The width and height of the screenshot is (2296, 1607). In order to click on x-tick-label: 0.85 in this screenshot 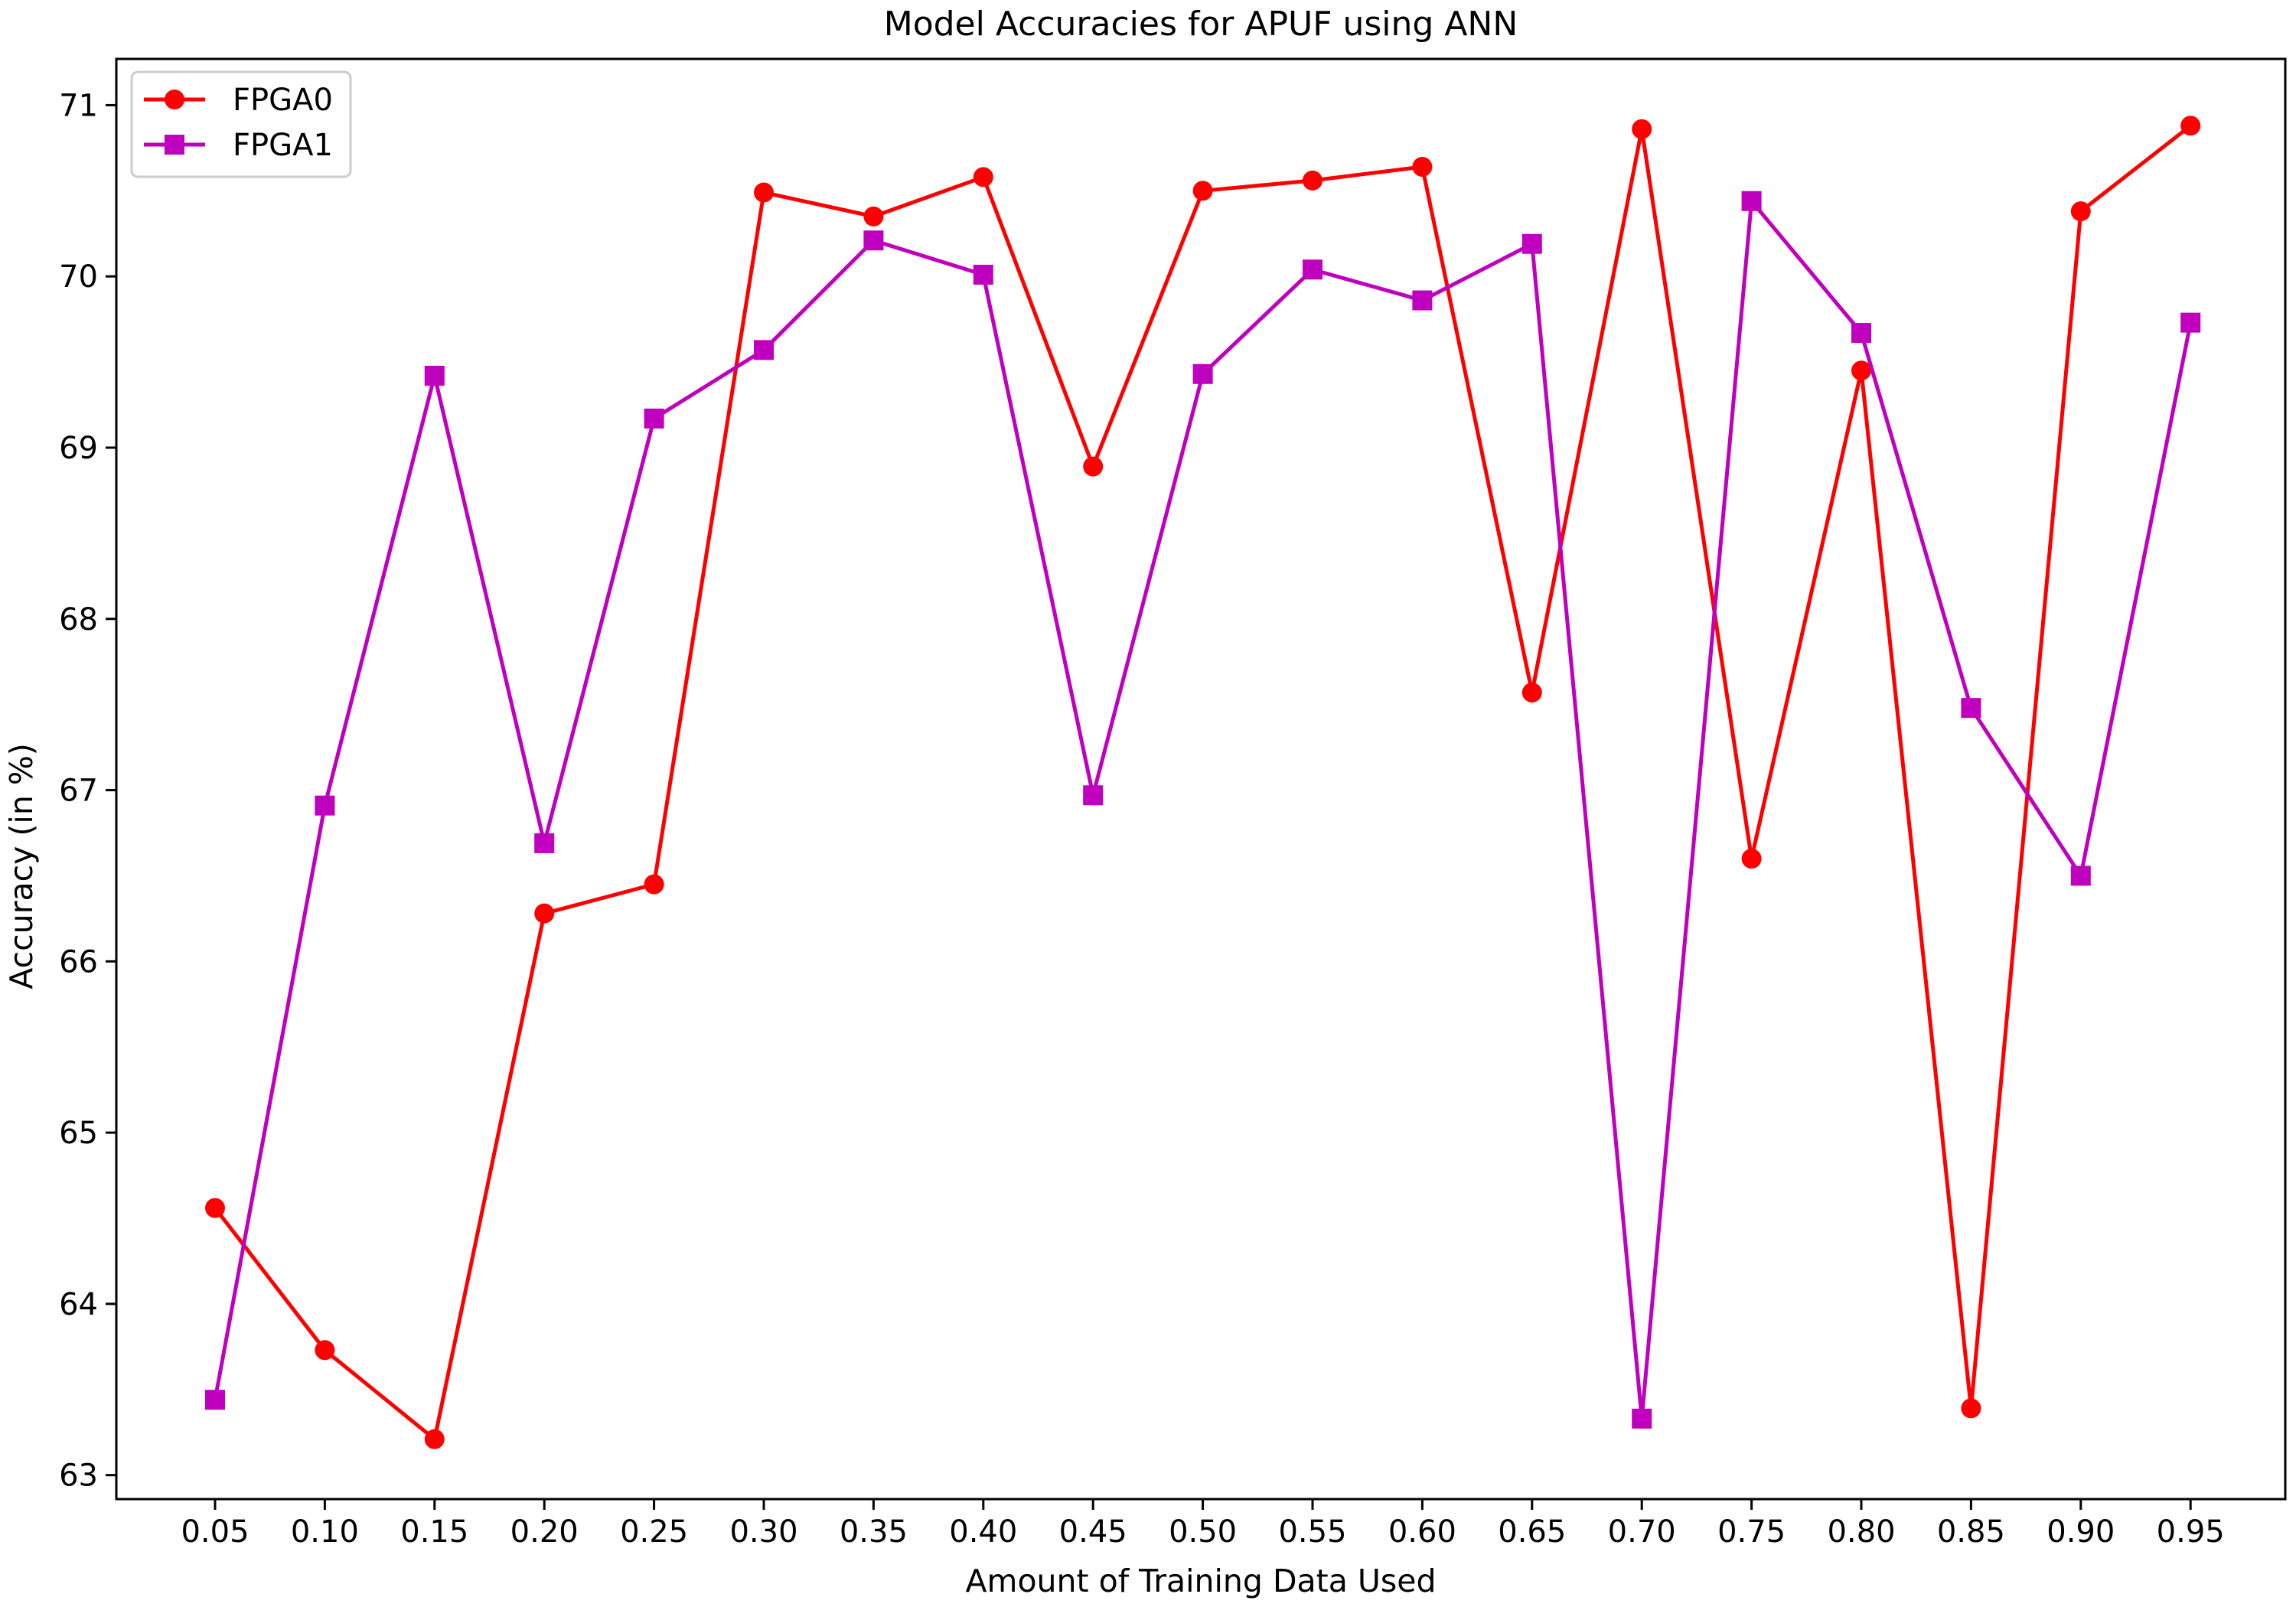, I will do `click(1971, 1532)`.